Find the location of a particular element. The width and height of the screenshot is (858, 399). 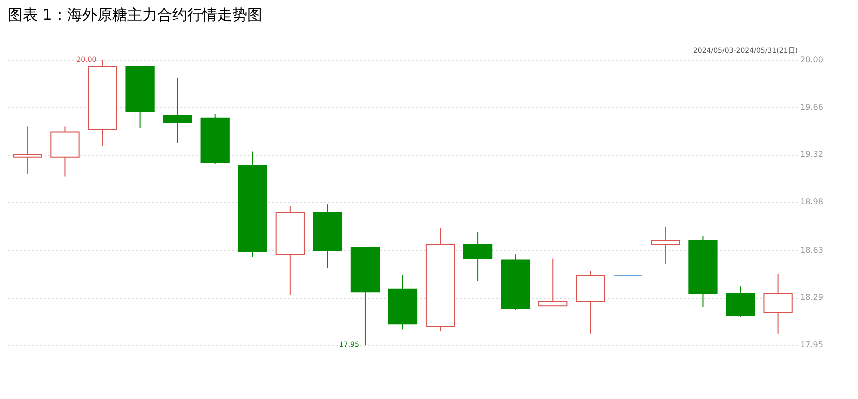

y-tick-label: 18.63 is located at coordinates (812, 250).